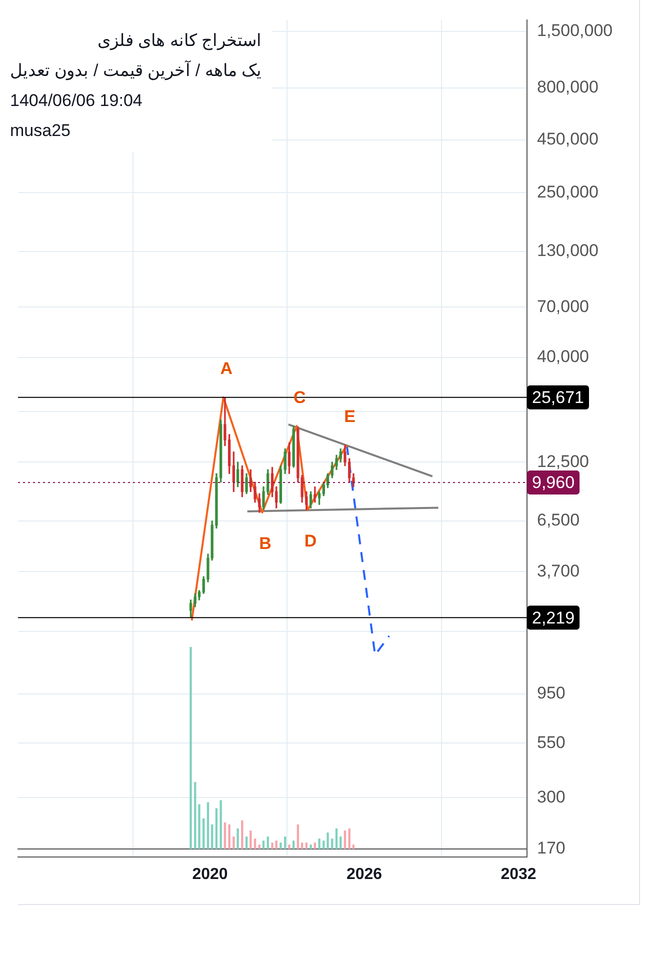 This screenshot has width=657, height=966. Describe the element at coordinates (41, 131) in the screenshot. I see `annotation: musa25` at that location.